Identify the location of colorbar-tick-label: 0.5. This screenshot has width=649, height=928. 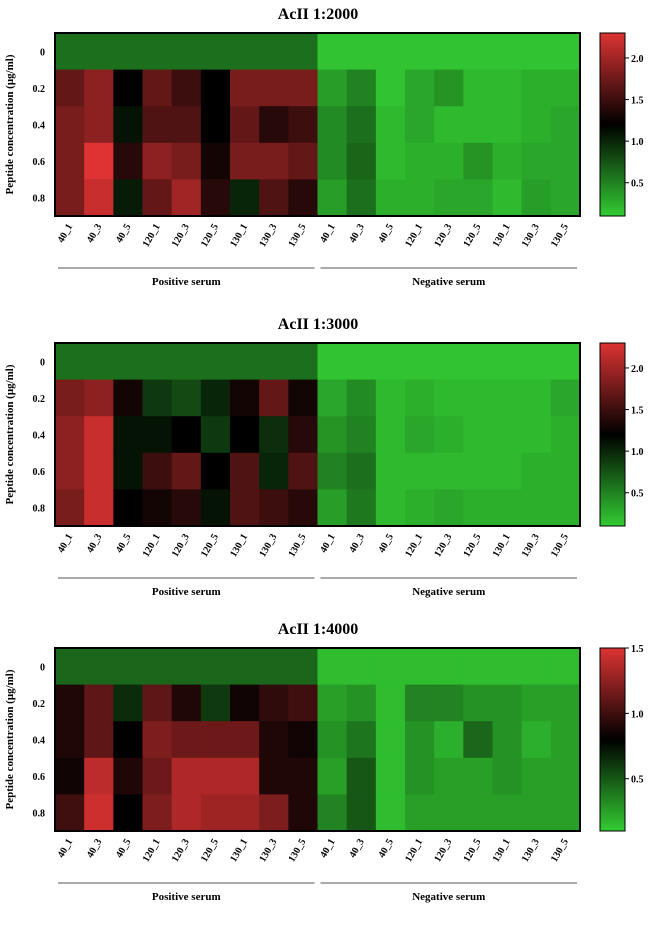
(637, 780).